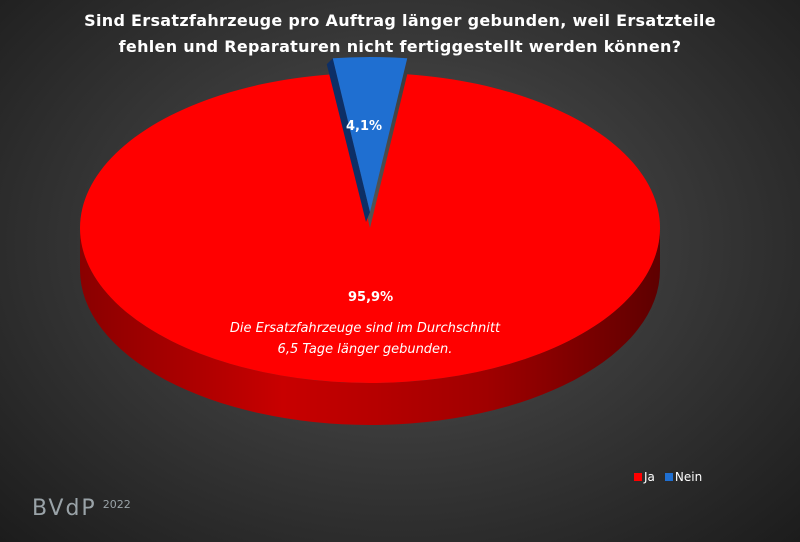 This screenshot has width=800, height=542. What do you see at coordinates (638, 477) in the screenshot?
I see `legend-swatch-ja` at bounding box center [638, 477].